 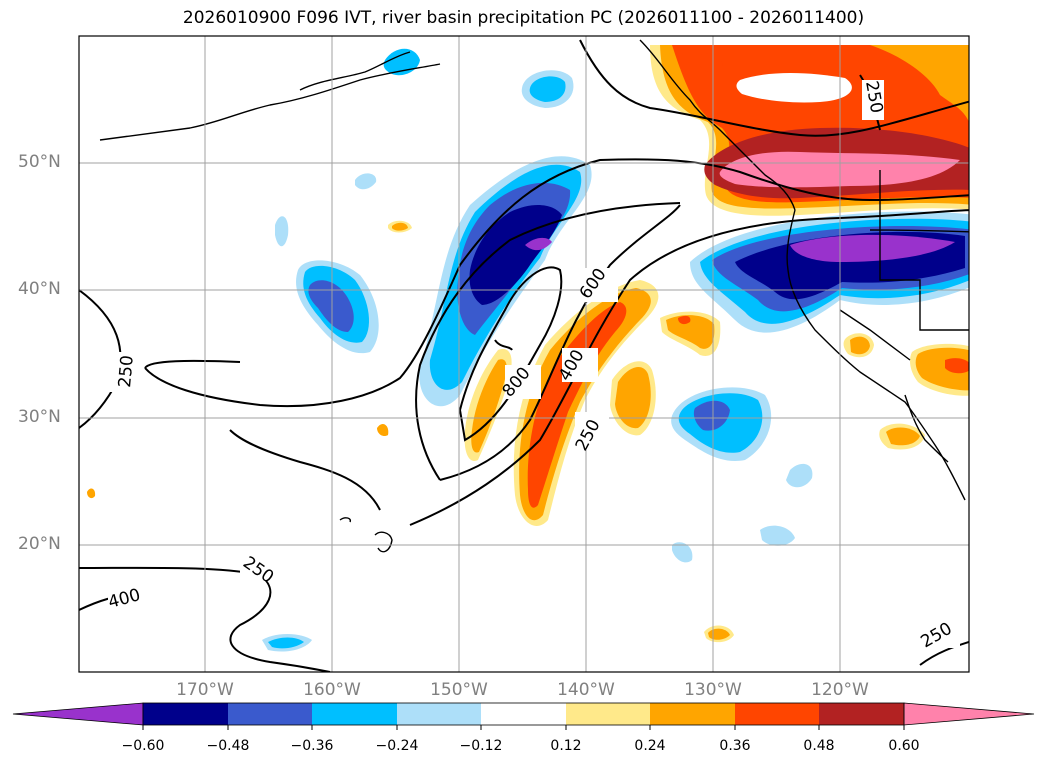 What do you see at coordinates (39, 289) in the screenshot?
I see `lat-label-40n: 40°N` at bounding box center [39, 289].